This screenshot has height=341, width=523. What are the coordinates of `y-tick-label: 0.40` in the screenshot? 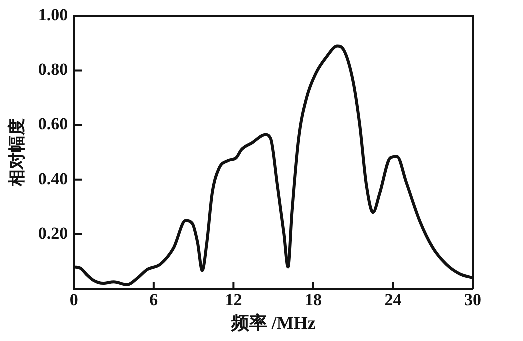 It's located at (53, 178).